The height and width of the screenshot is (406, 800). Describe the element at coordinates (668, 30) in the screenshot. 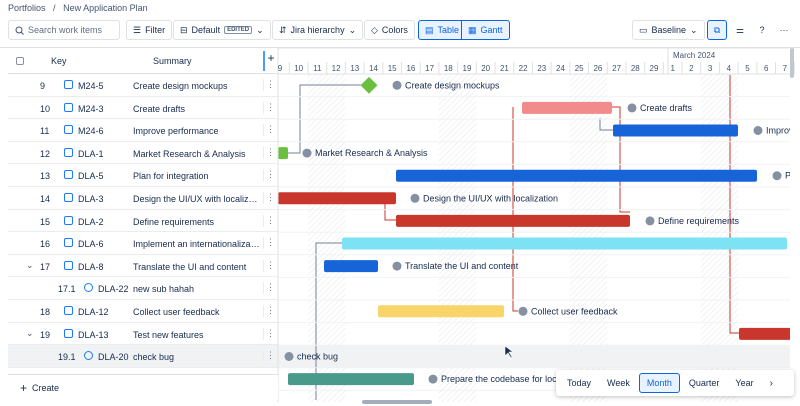

I see `baseline-button: ▭ Baseline ⌄` at that location.